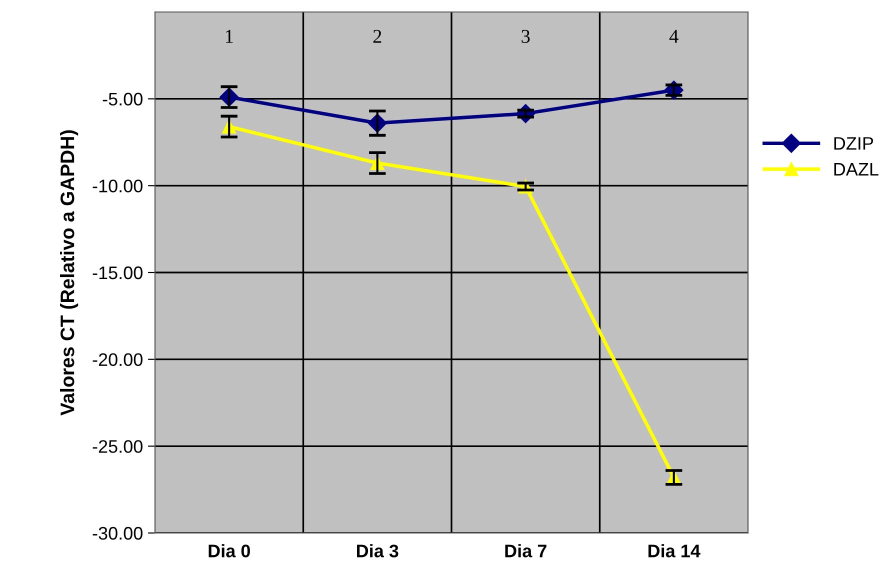 Image resolution: width=888 pixels, height=575 pixels. Describe the element at coordinates (673, 36) in the screenshot. I see `annotation: 4` at that location.